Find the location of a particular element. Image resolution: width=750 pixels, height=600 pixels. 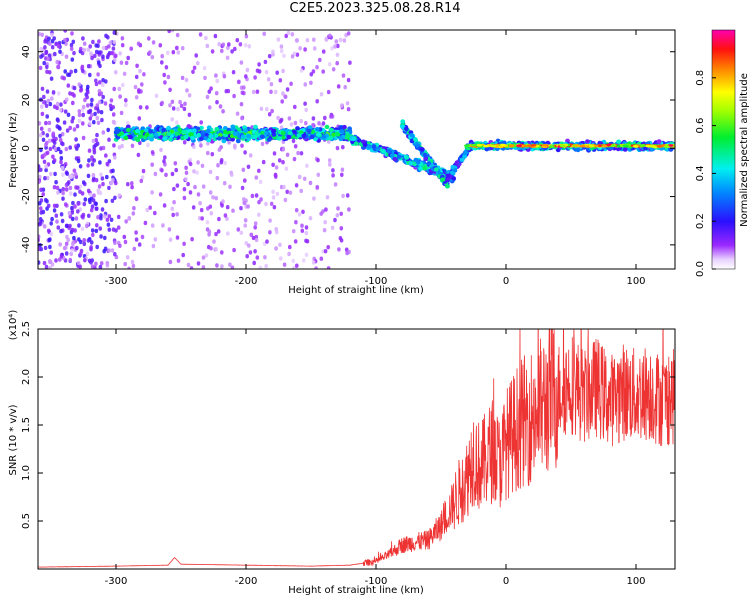

snr-x-tick-label: -300 is located at coordinates (116, 581).